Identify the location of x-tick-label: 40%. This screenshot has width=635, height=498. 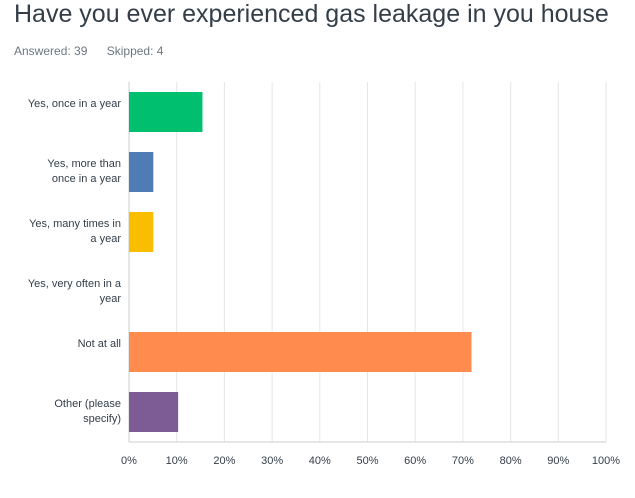
(319, 461).